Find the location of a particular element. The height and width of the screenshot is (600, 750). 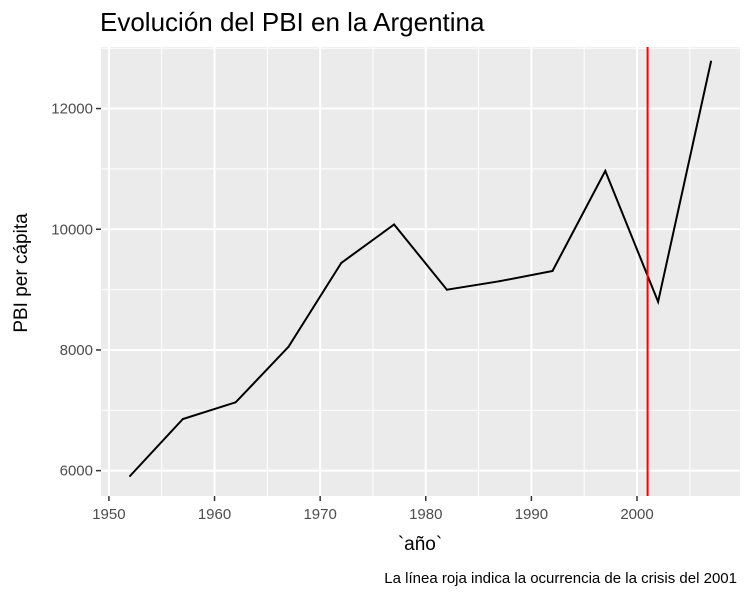

x-tick-label: 1980 is located at coordinates (425, 514).